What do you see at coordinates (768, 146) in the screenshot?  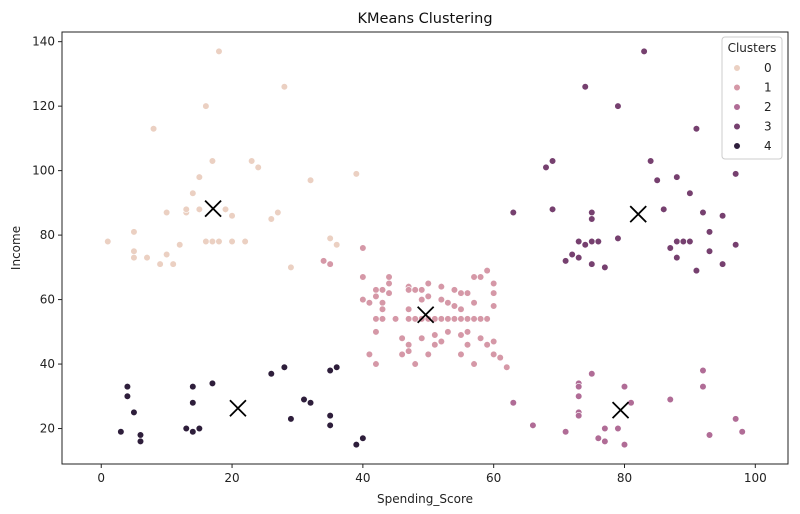 I see `legend-label: 4` at bounding box center [768, 146].